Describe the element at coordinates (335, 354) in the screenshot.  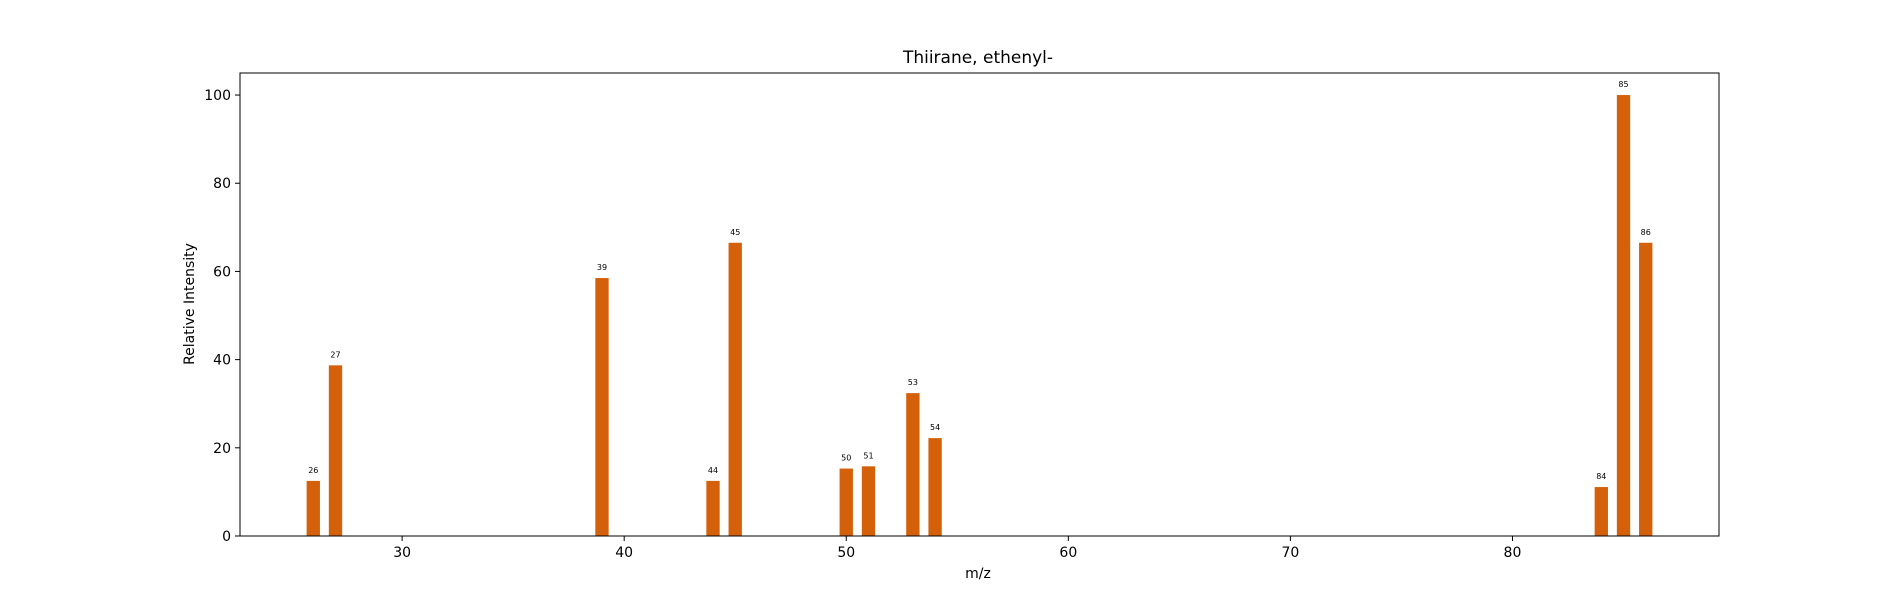
I see `bar-label-mz-27: 27` at that location.